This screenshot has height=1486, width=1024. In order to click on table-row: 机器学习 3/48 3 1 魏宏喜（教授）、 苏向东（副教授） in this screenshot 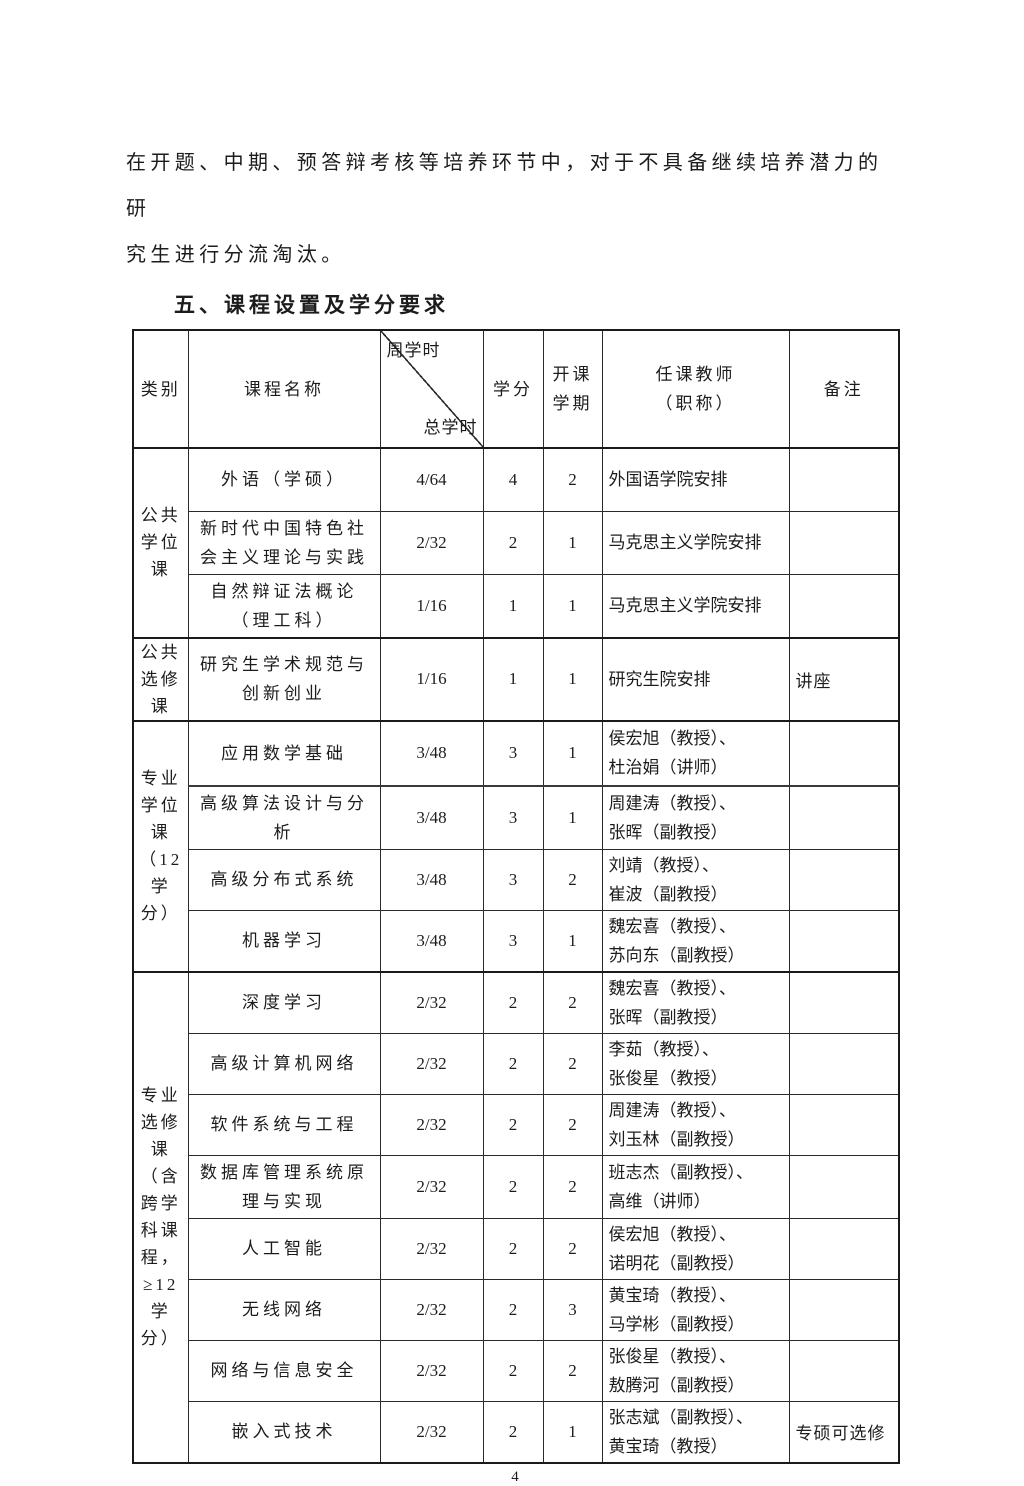, I will do `click(516, 940)`.